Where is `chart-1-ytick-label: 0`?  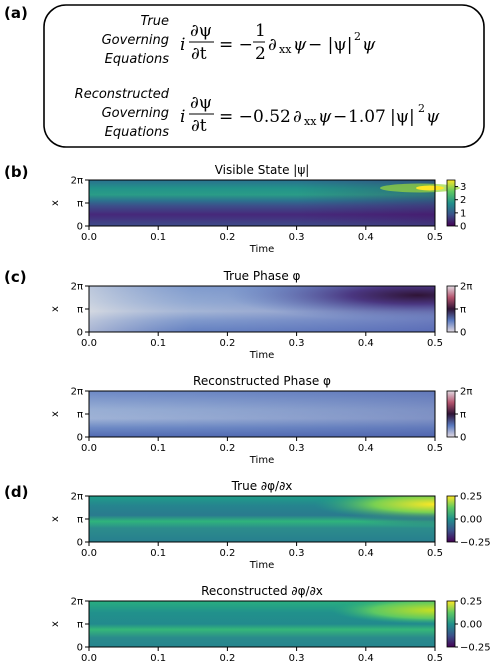 chart-1-ytick-label: 0 is located at coordinates (80, 227).